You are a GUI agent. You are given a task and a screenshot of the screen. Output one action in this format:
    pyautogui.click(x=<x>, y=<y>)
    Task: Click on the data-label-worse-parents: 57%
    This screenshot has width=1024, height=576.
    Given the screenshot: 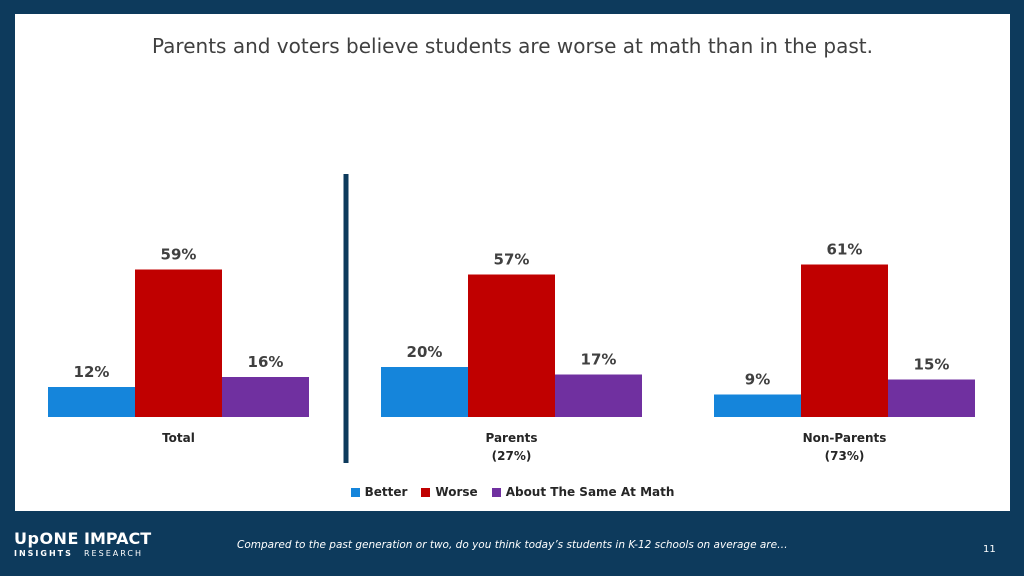 What is the action you would take?
    pyautogui.click(x=512, y=260)
    